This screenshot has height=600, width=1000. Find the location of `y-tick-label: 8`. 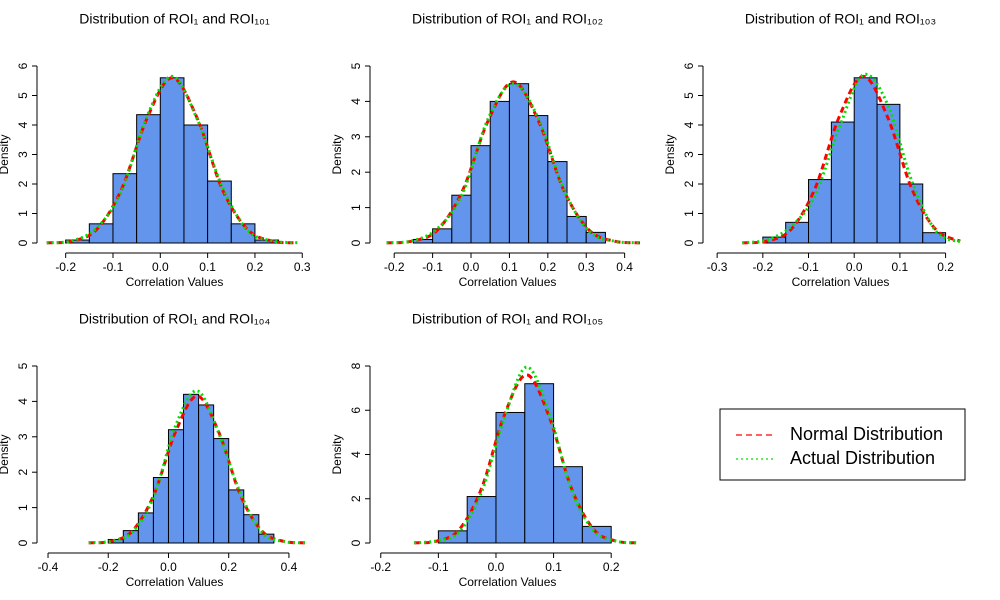

y-tick-label: 8 is located at coordinates (356, 365).